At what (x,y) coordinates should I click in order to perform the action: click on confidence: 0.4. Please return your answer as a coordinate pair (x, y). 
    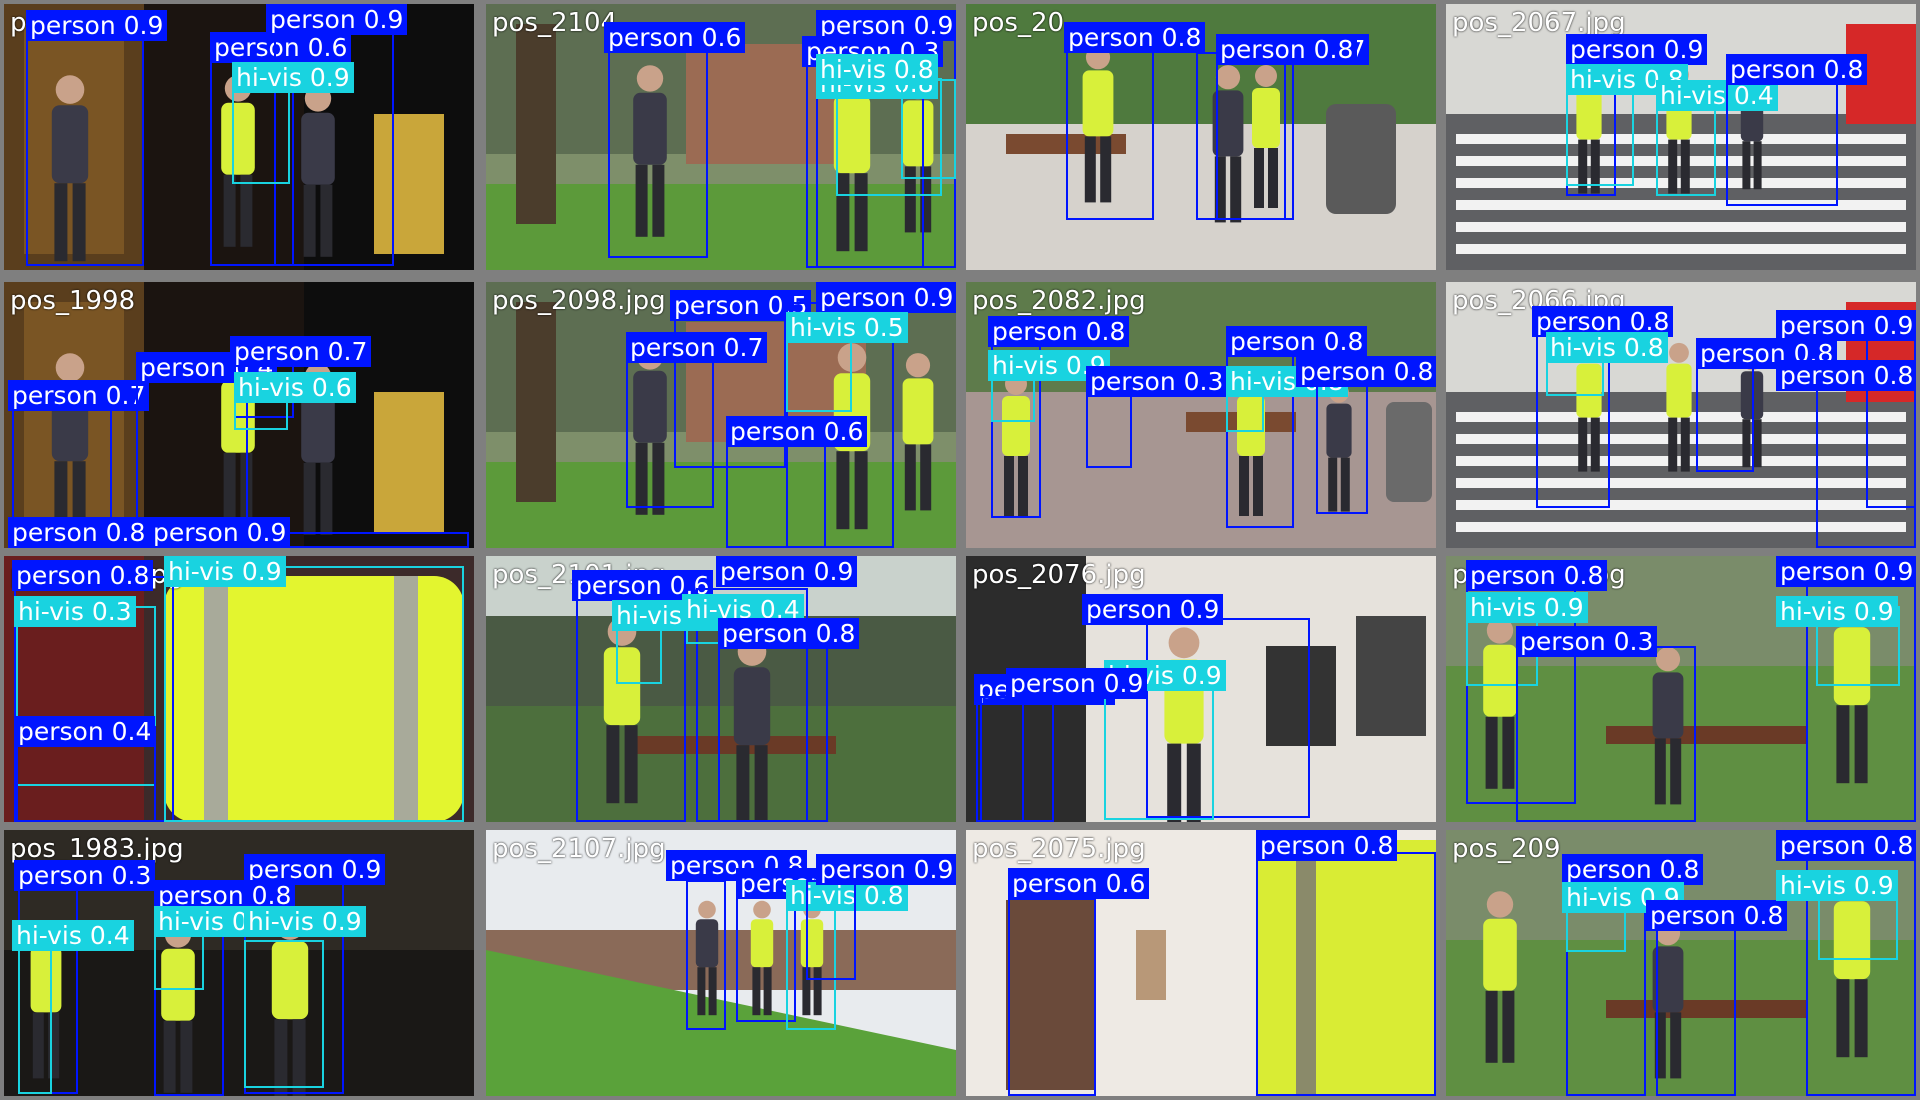
    Looking at the image, I should click on (110, 935).